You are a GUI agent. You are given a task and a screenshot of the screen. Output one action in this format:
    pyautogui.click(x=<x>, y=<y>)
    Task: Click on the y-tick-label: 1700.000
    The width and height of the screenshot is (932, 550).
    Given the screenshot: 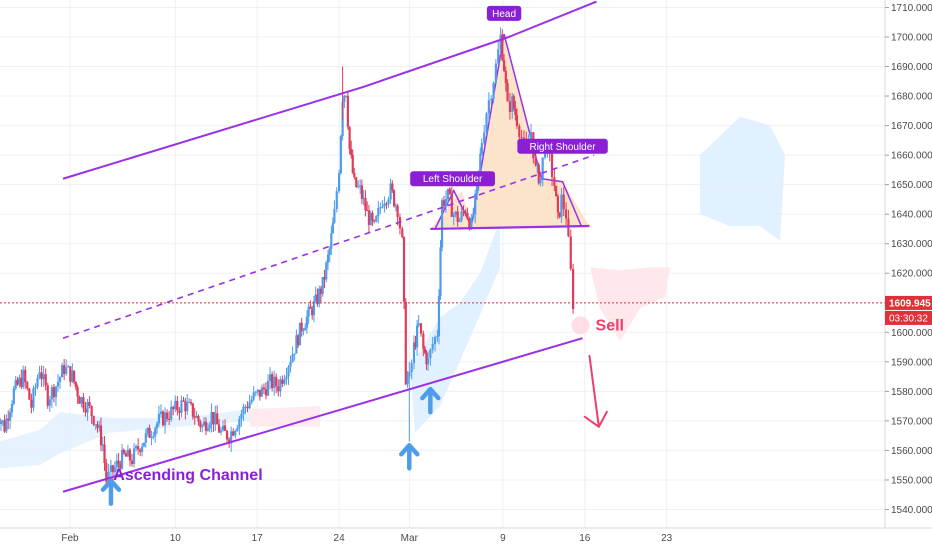 What is the action you would take?
    pyautogui.click(x=911, y=38)
    